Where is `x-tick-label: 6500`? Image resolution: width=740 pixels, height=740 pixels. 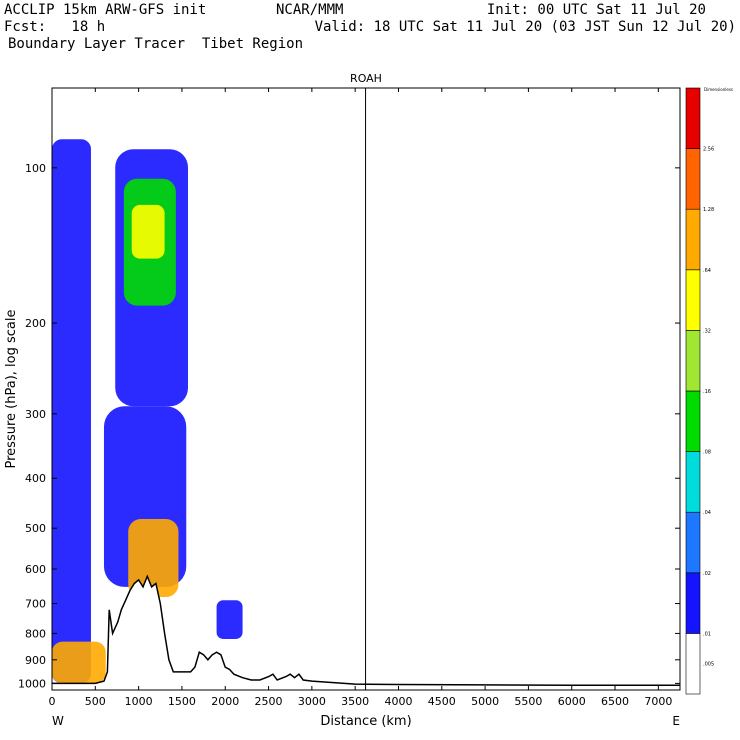 x-tick-label: 6500 is located at coordinates (615, 701).